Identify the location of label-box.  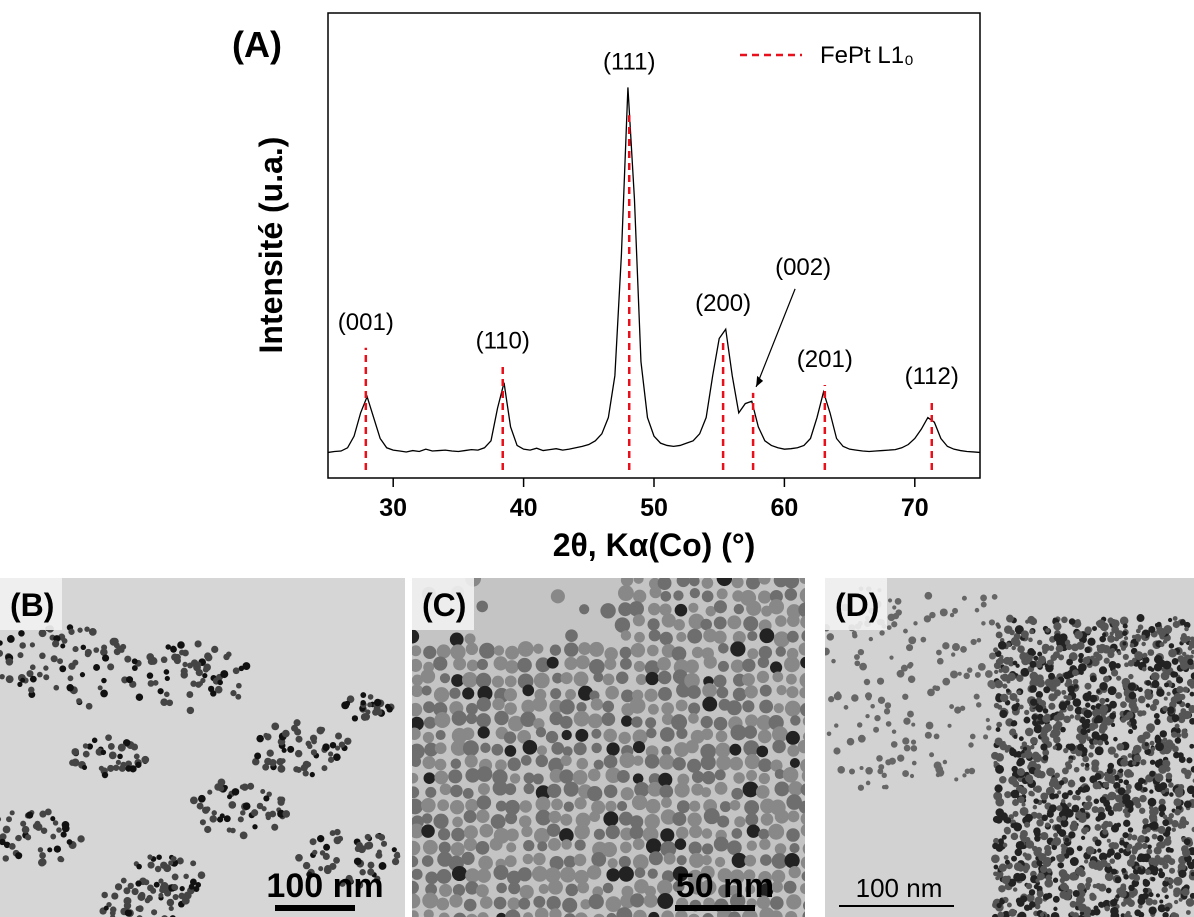
(443, 604).